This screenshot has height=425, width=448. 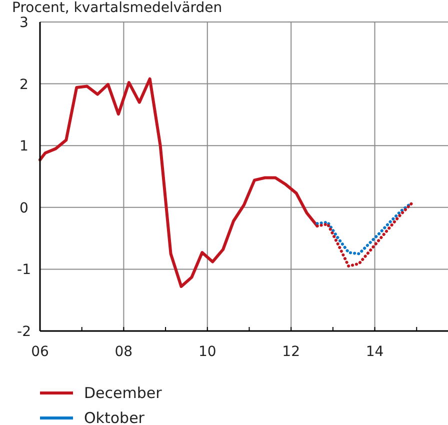 What do you see at coordinates (117, 8) in the screenshot?
I see `chart-title: Procent, kvartalsmedelvärden` at bounding box center [117, 8].